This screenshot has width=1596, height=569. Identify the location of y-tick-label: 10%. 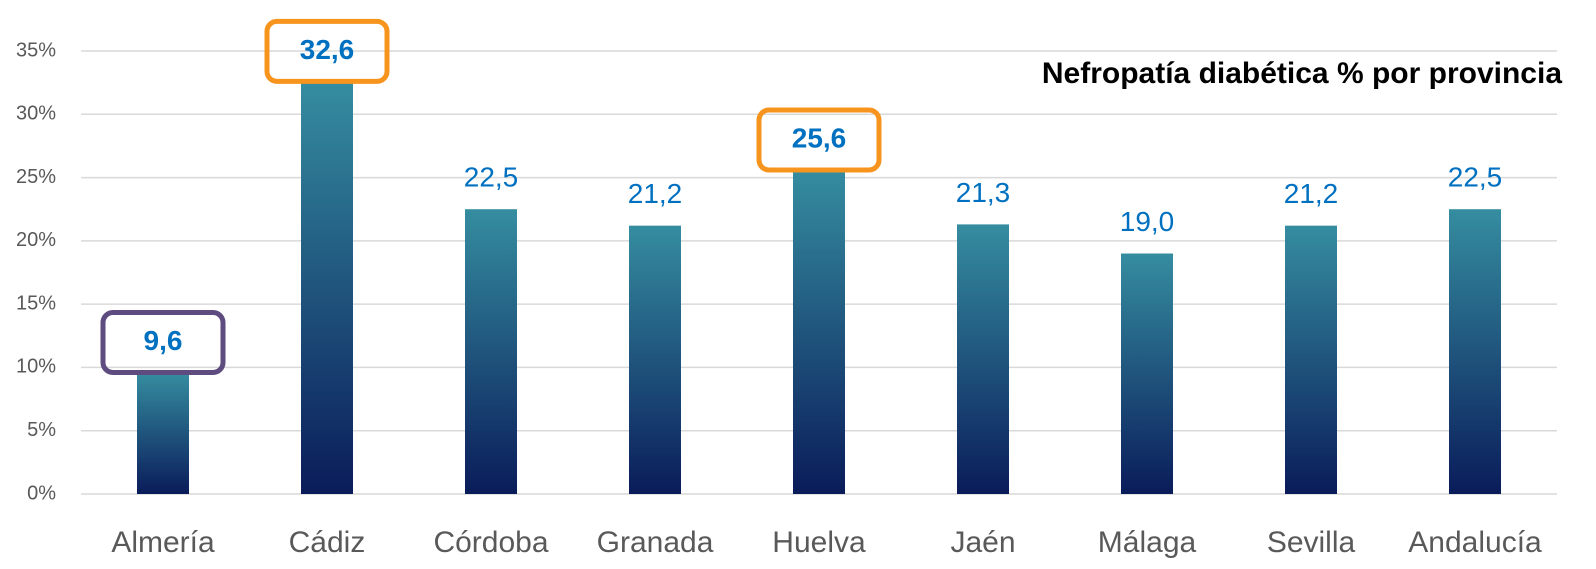
(36, 367).